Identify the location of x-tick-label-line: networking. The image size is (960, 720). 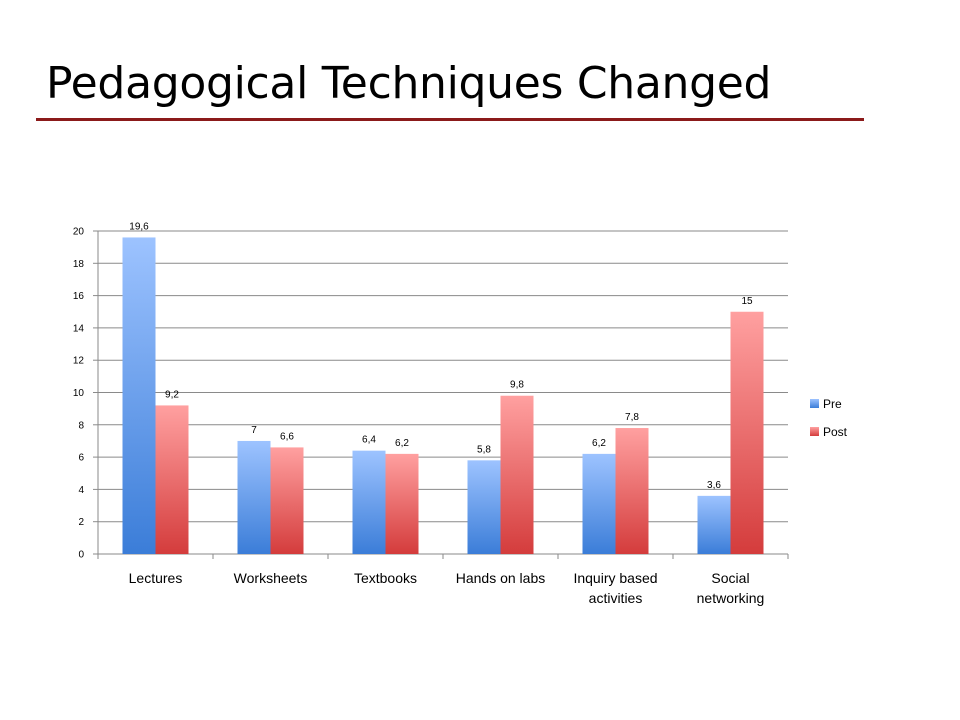
(731, 598).